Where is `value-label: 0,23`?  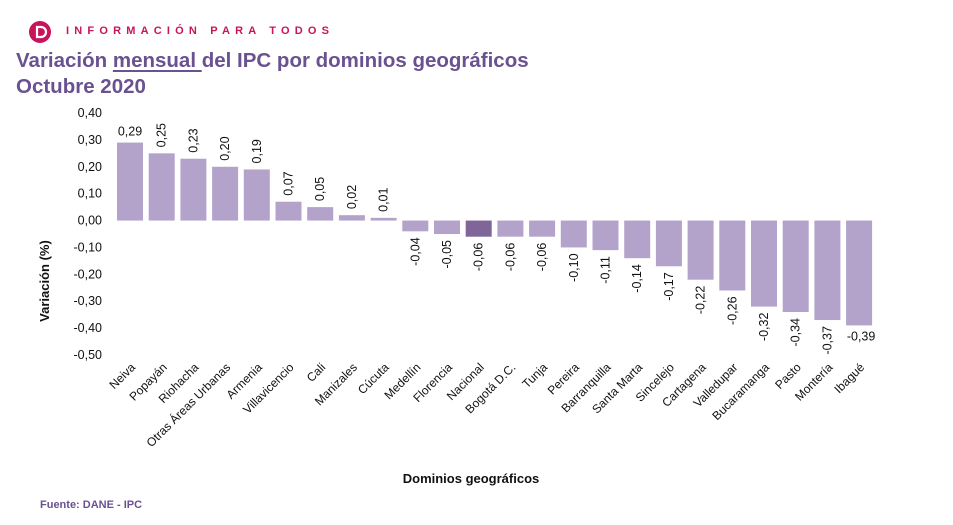
value-label: 0,23 is located at coordinates (193, 140).